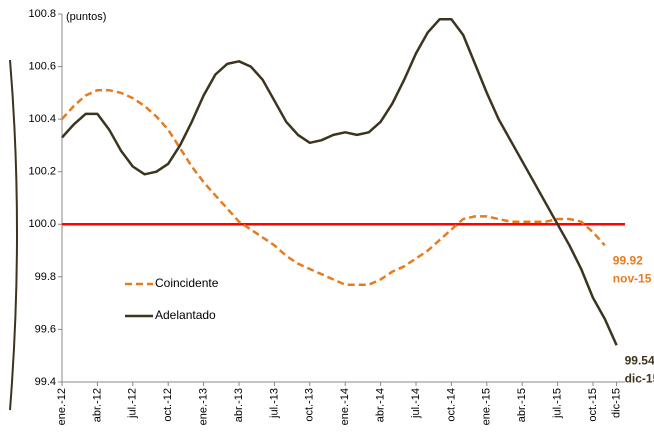  I want to click on y-tick-label: 100.6, so click(42, 66).